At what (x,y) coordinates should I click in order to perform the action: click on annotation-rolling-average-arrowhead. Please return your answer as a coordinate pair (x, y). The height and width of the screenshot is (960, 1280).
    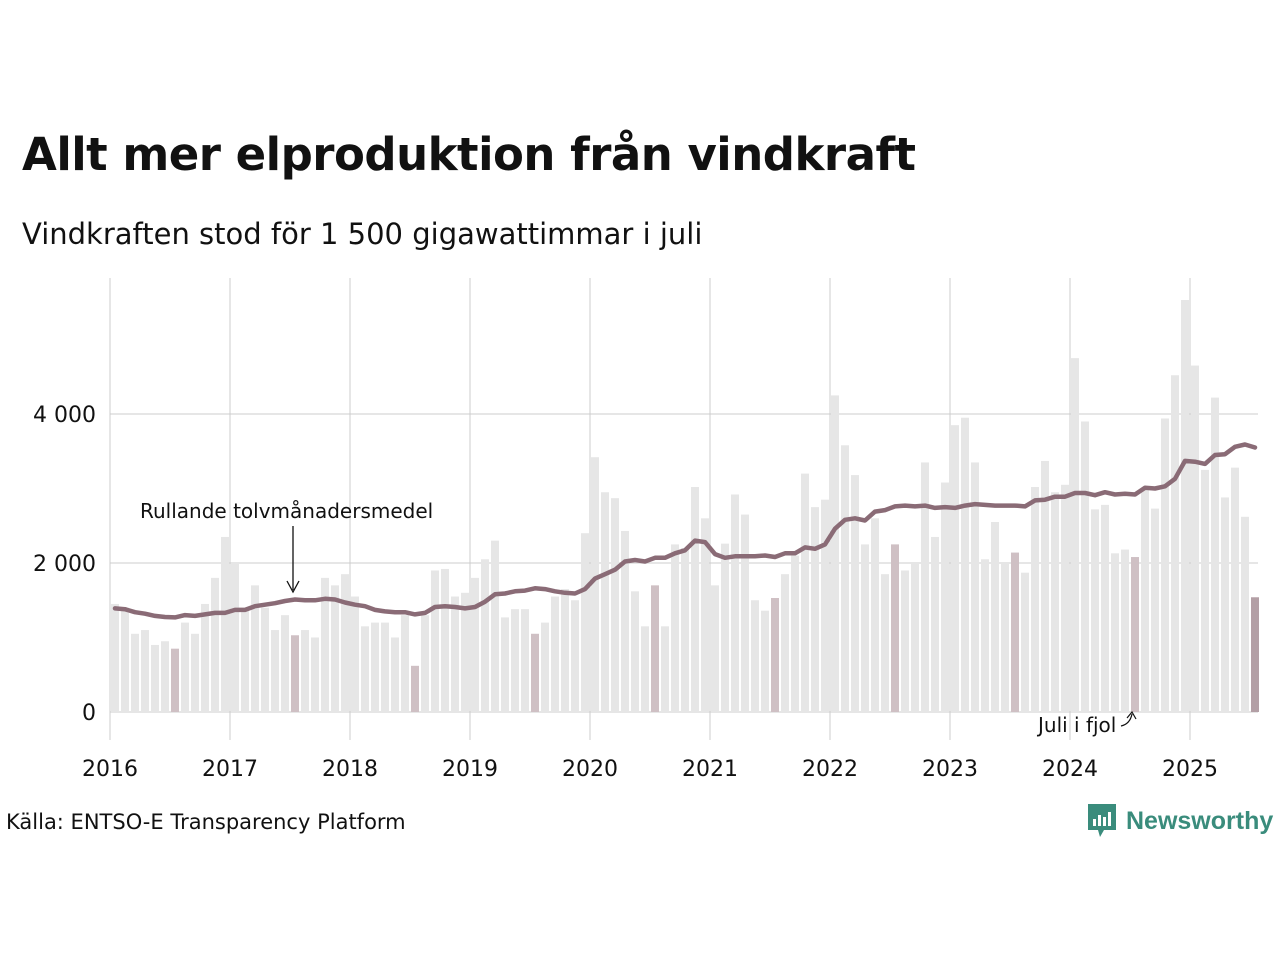
    Looking at the image, I should click on (293, 587).